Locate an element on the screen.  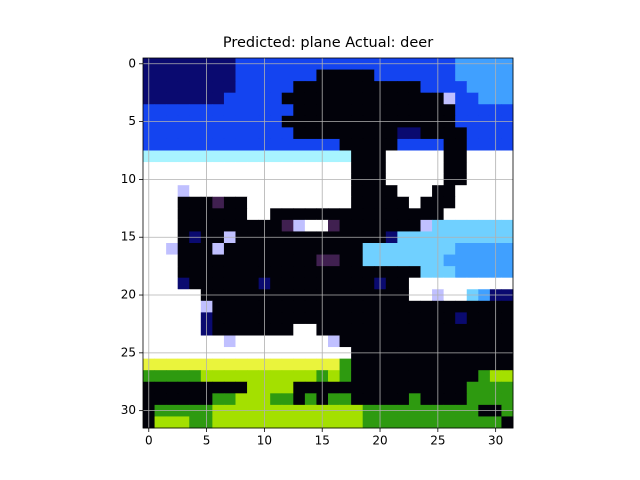
y-tick-label: 25 is located at coordinates (128, 352).